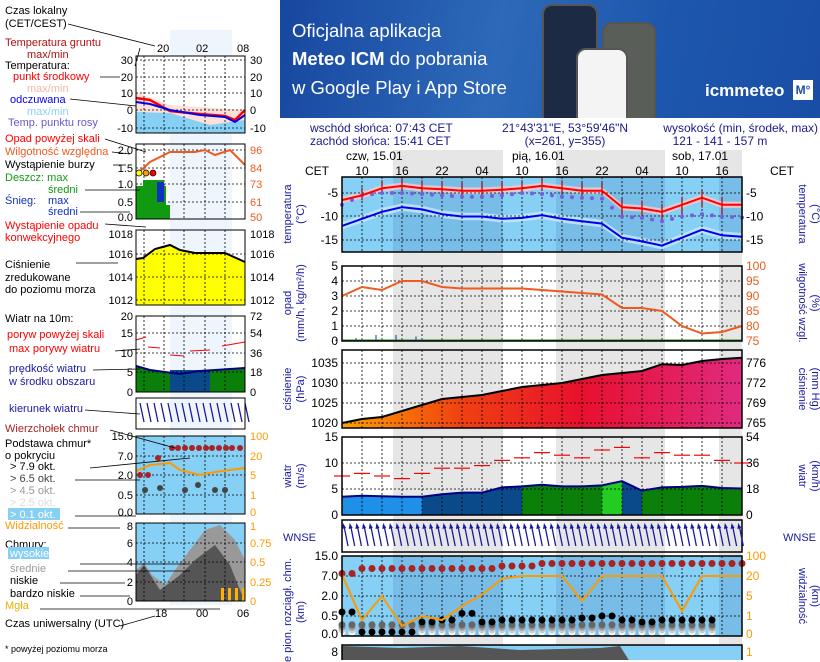 The image size is (820, 662). What do you see at coordinates (125, 169) in the screenshot?
I see `legend-tick: 1.5` at bounding box center [125, 169].